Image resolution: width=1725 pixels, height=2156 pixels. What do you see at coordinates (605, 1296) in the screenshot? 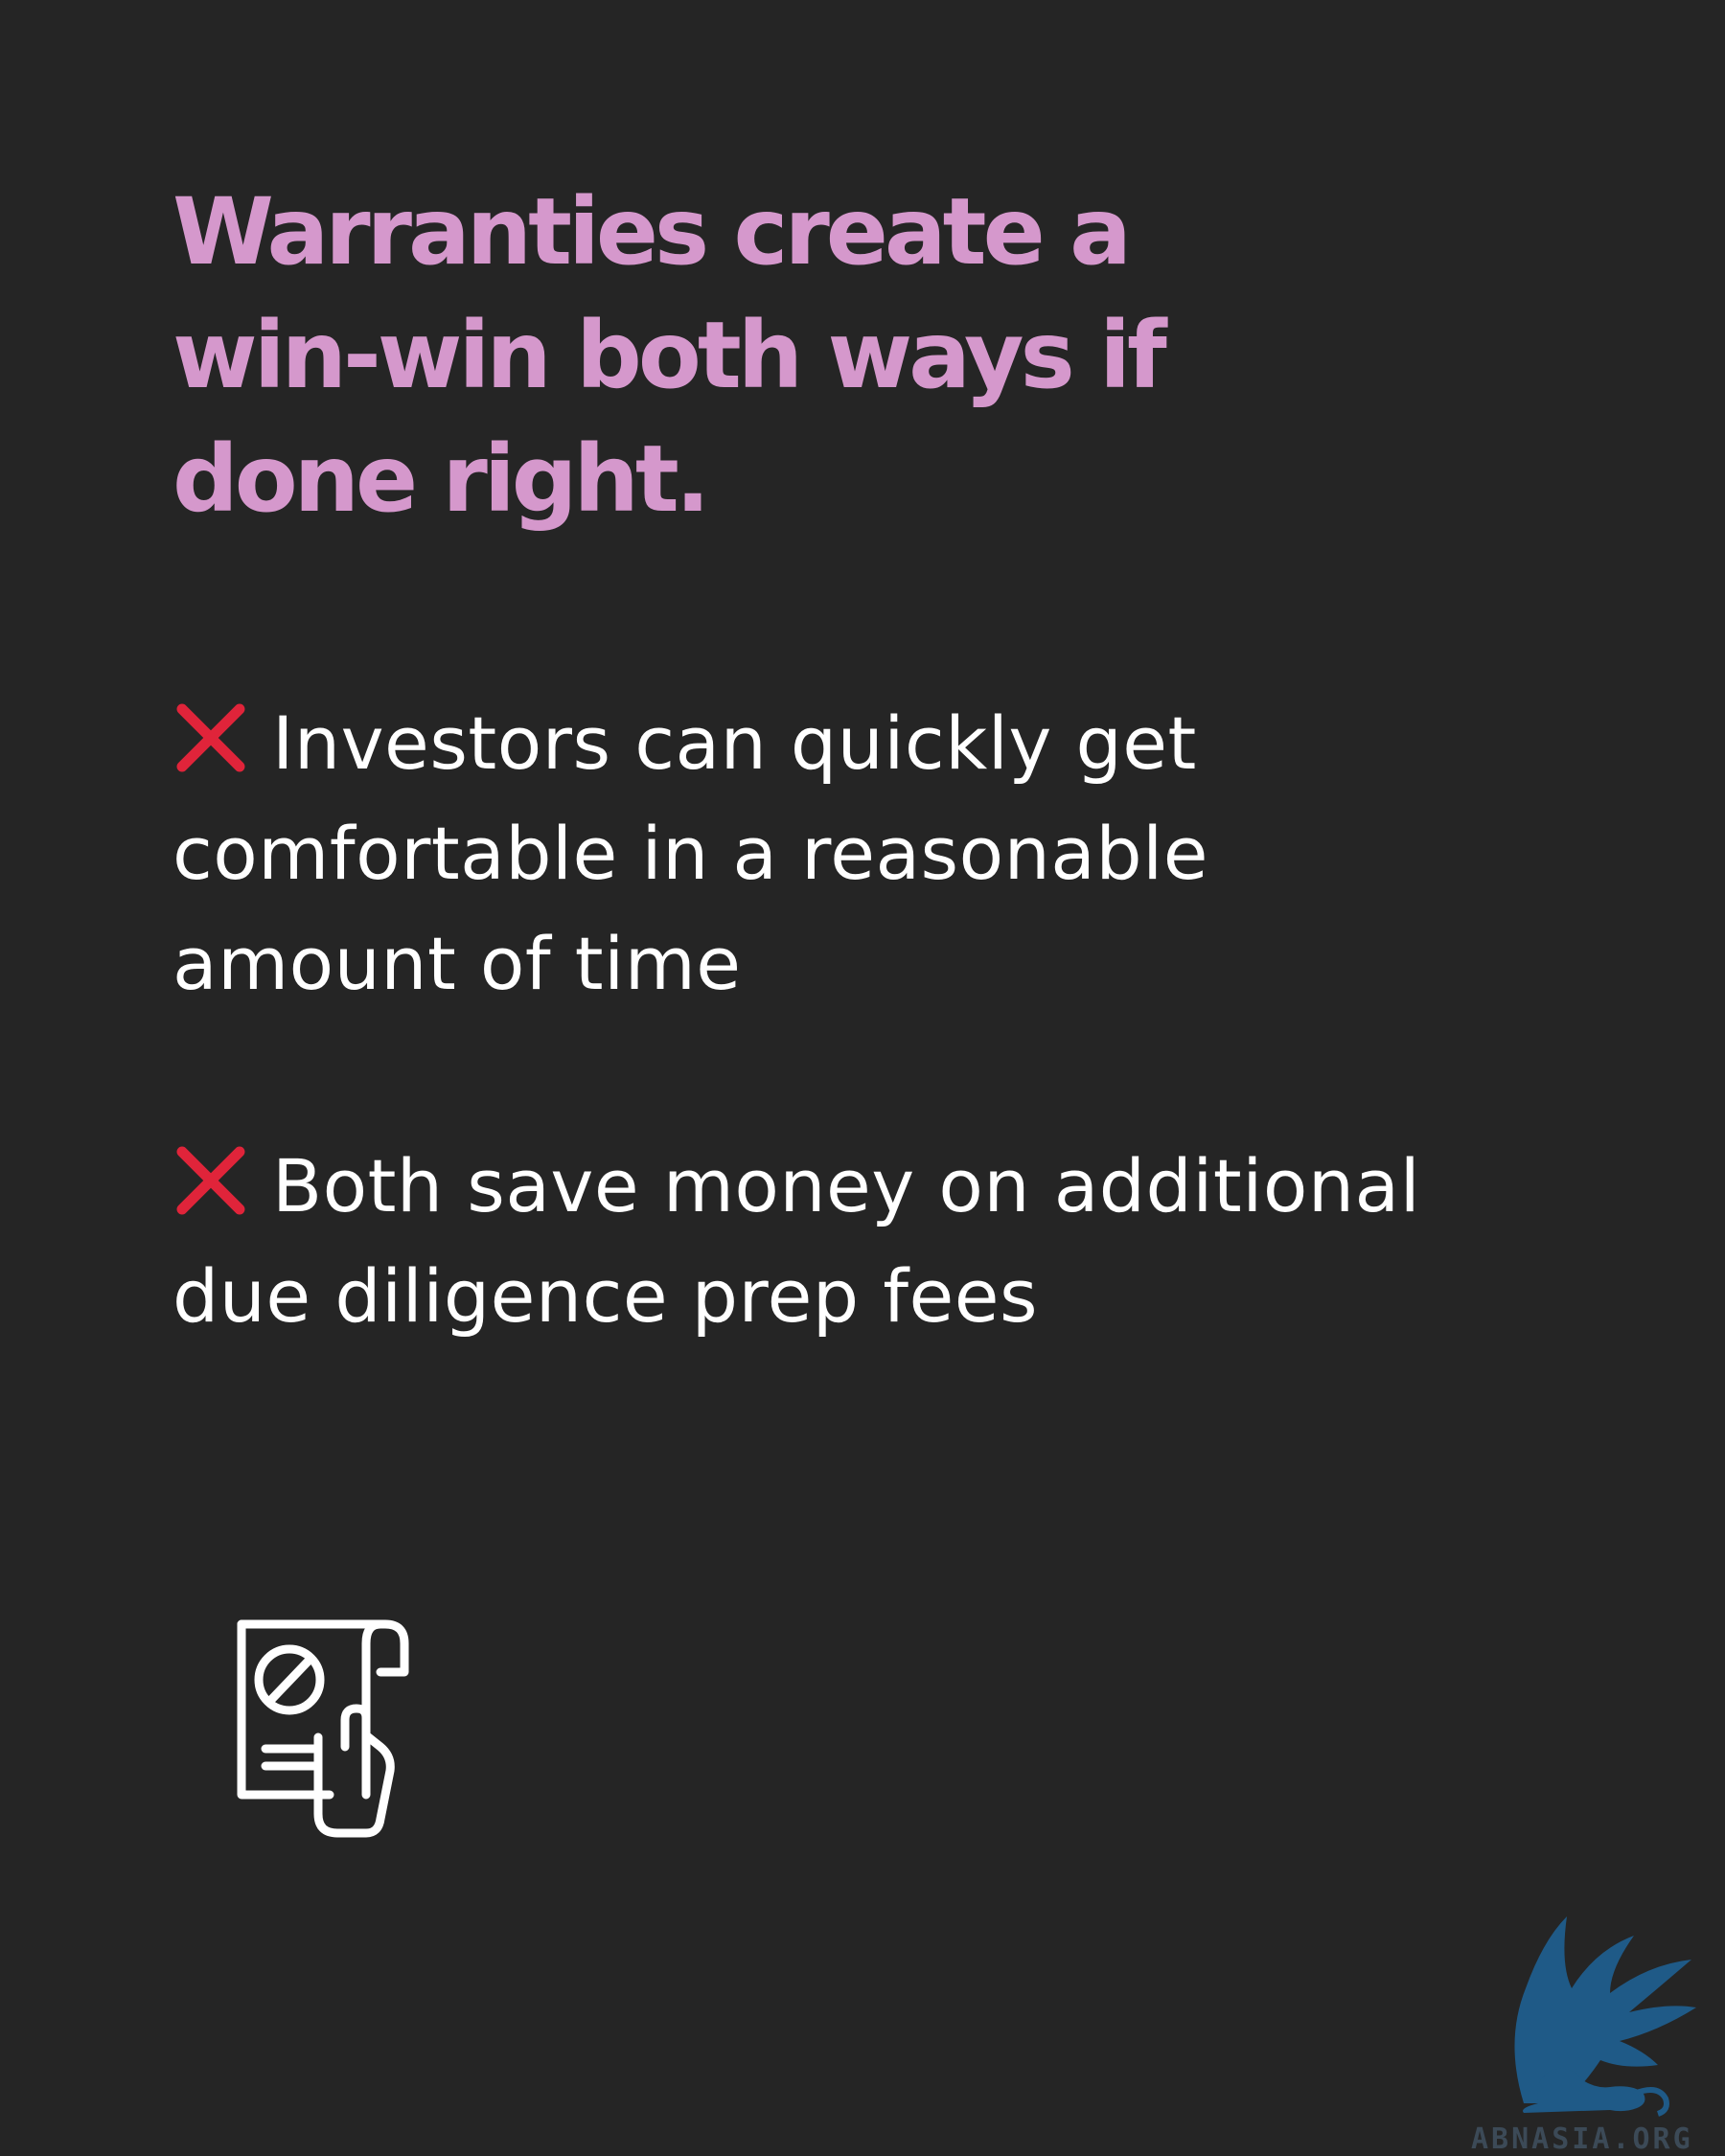
I see `point-2-line-2: due diligence prep fees` at bounding box center [605, 1296].